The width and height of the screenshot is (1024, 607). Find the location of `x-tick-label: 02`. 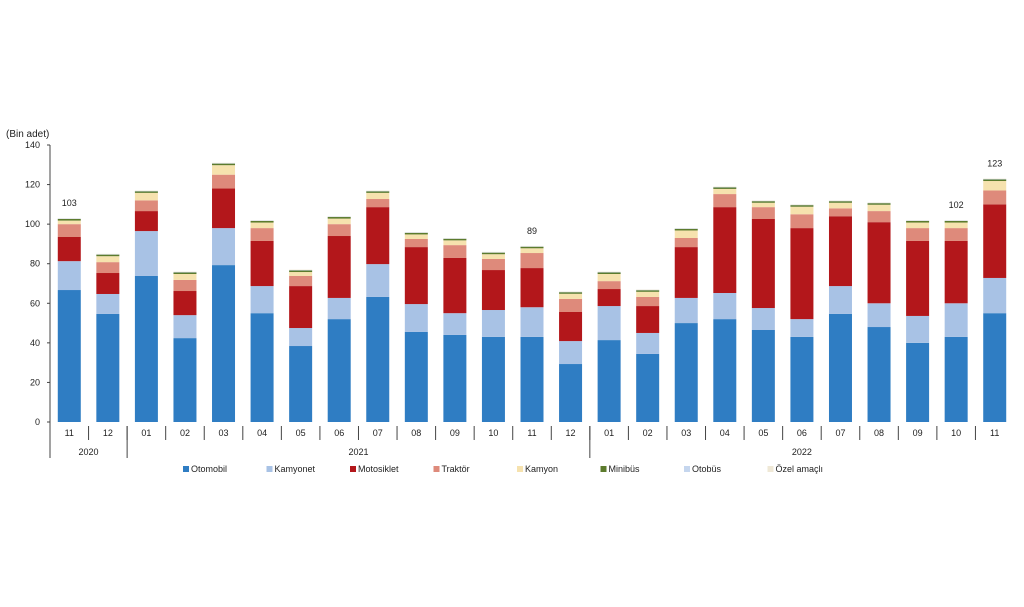

x-tick-label: 02 is located at coordinates (648, 433).